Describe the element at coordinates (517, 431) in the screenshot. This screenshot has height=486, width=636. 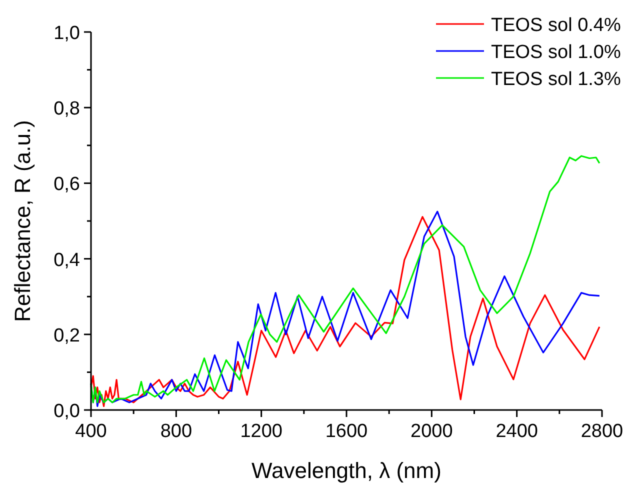
I see `x-tick-label: 2400` at that location.